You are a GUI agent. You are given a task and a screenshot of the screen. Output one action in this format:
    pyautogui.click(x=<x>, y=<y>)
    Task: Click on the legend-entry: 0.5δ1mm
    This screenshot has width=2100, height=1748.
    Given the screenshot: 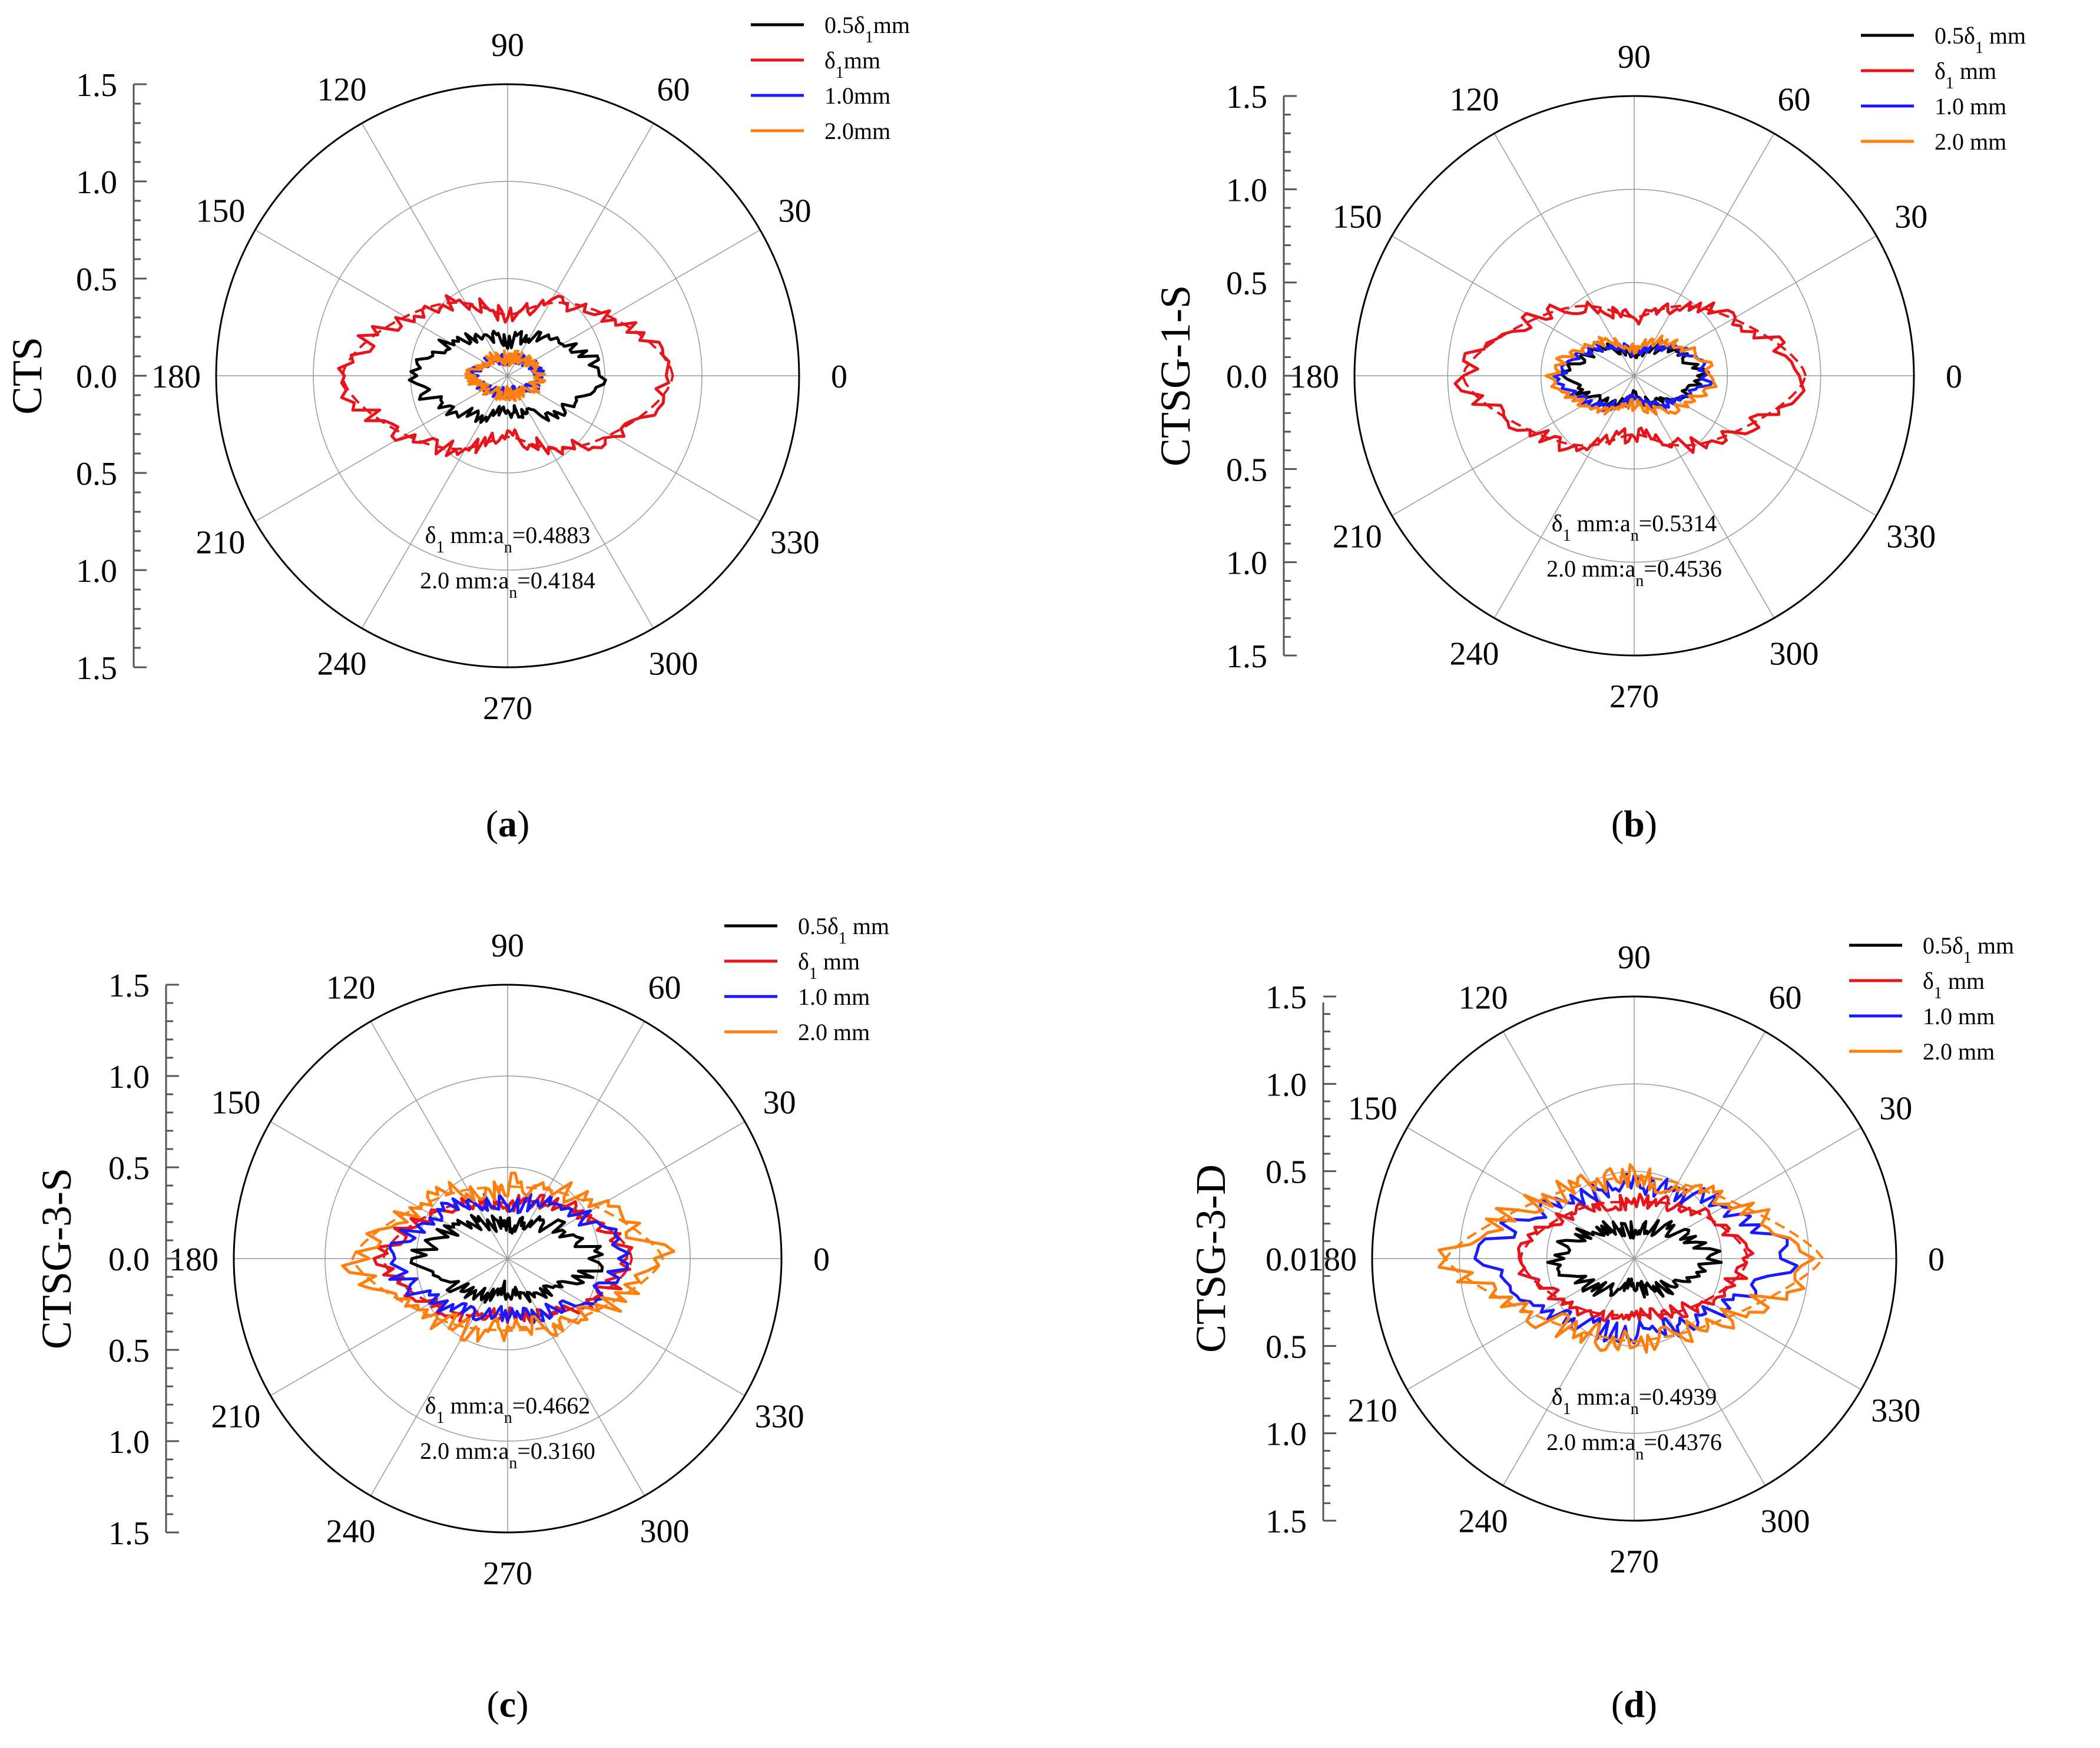 What is the action you would take?
    pyautogui.click(x=867, y=29)
    